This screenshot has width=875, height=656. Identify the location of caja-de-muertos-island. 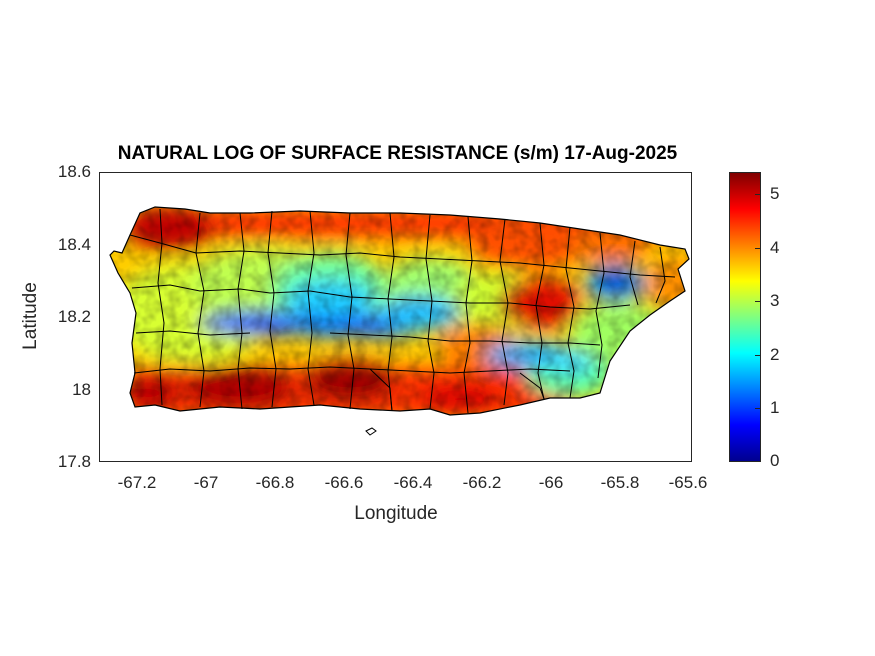
(371, 431).